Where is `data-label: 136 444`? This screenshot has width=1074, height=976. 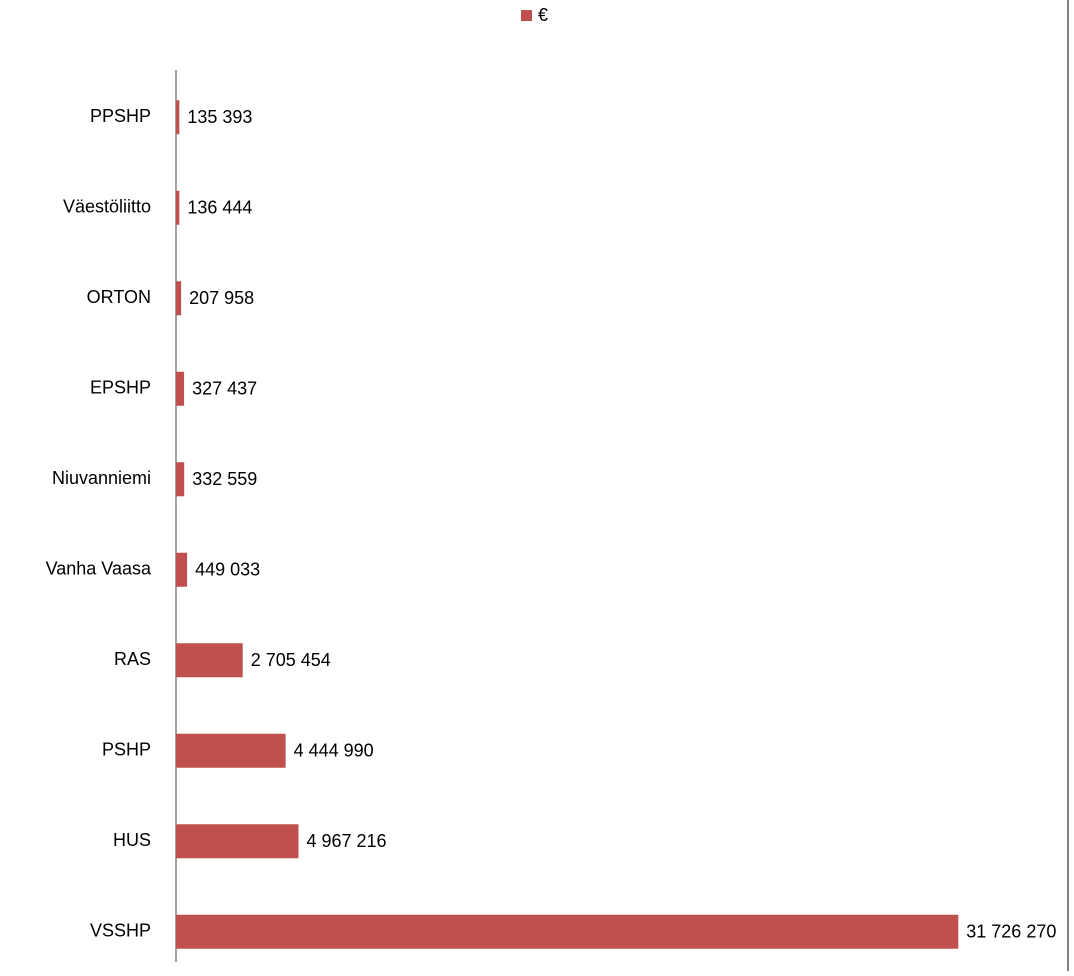
data-label: 136 444 is located at coordinates (219, 208).